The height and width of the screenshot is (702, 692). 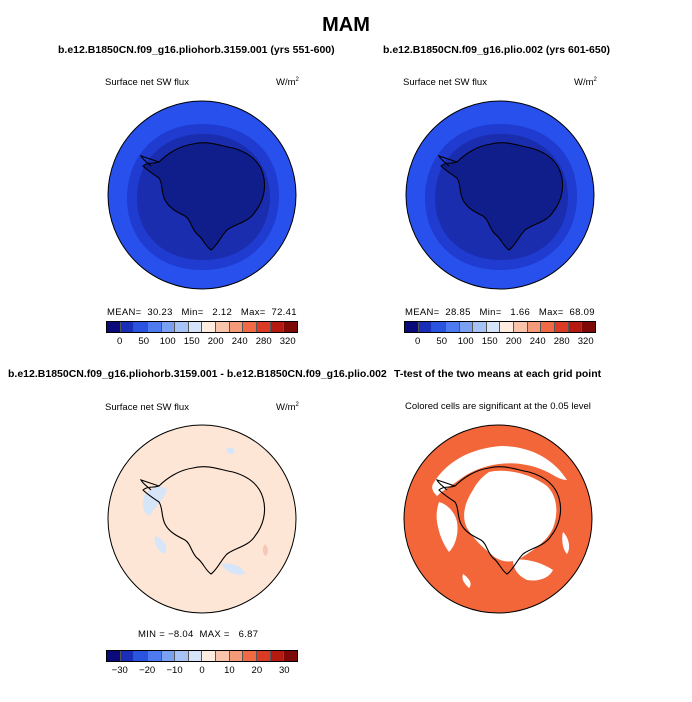 I want to click on colorbar-tick-label: −20, so click(x=147, y=670).